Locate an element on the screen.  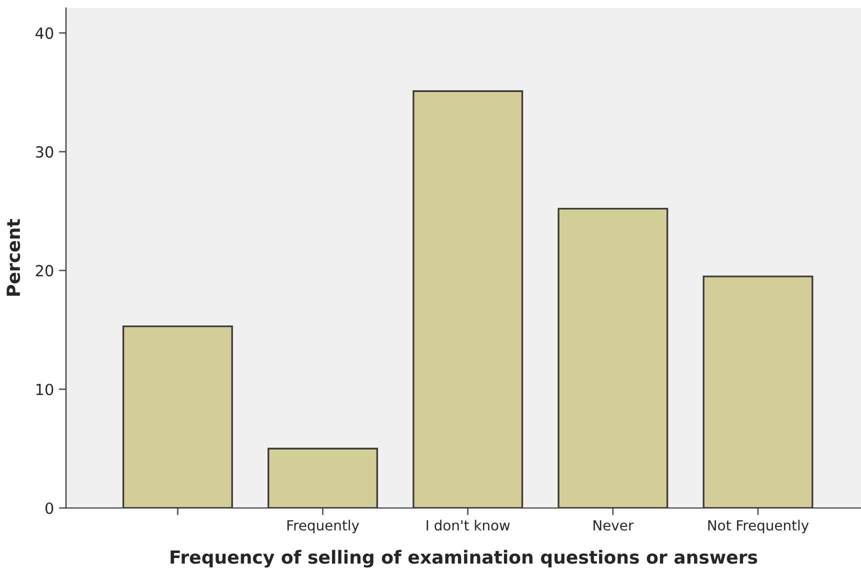
x-tick-label: Never is located at coordinates (614, 525).